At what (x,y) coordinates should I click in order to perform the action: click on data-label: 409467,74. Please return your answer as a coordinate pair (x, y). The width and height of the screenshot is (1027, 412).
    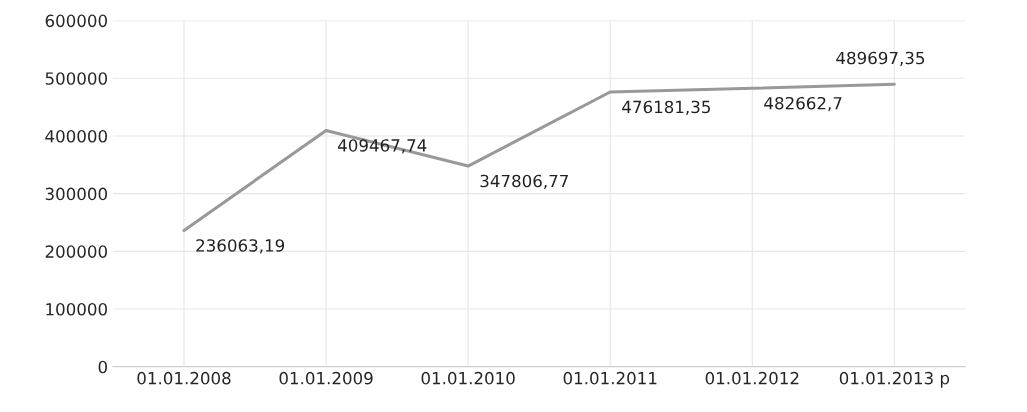
    Looking at the image, I should click on (382, 146).